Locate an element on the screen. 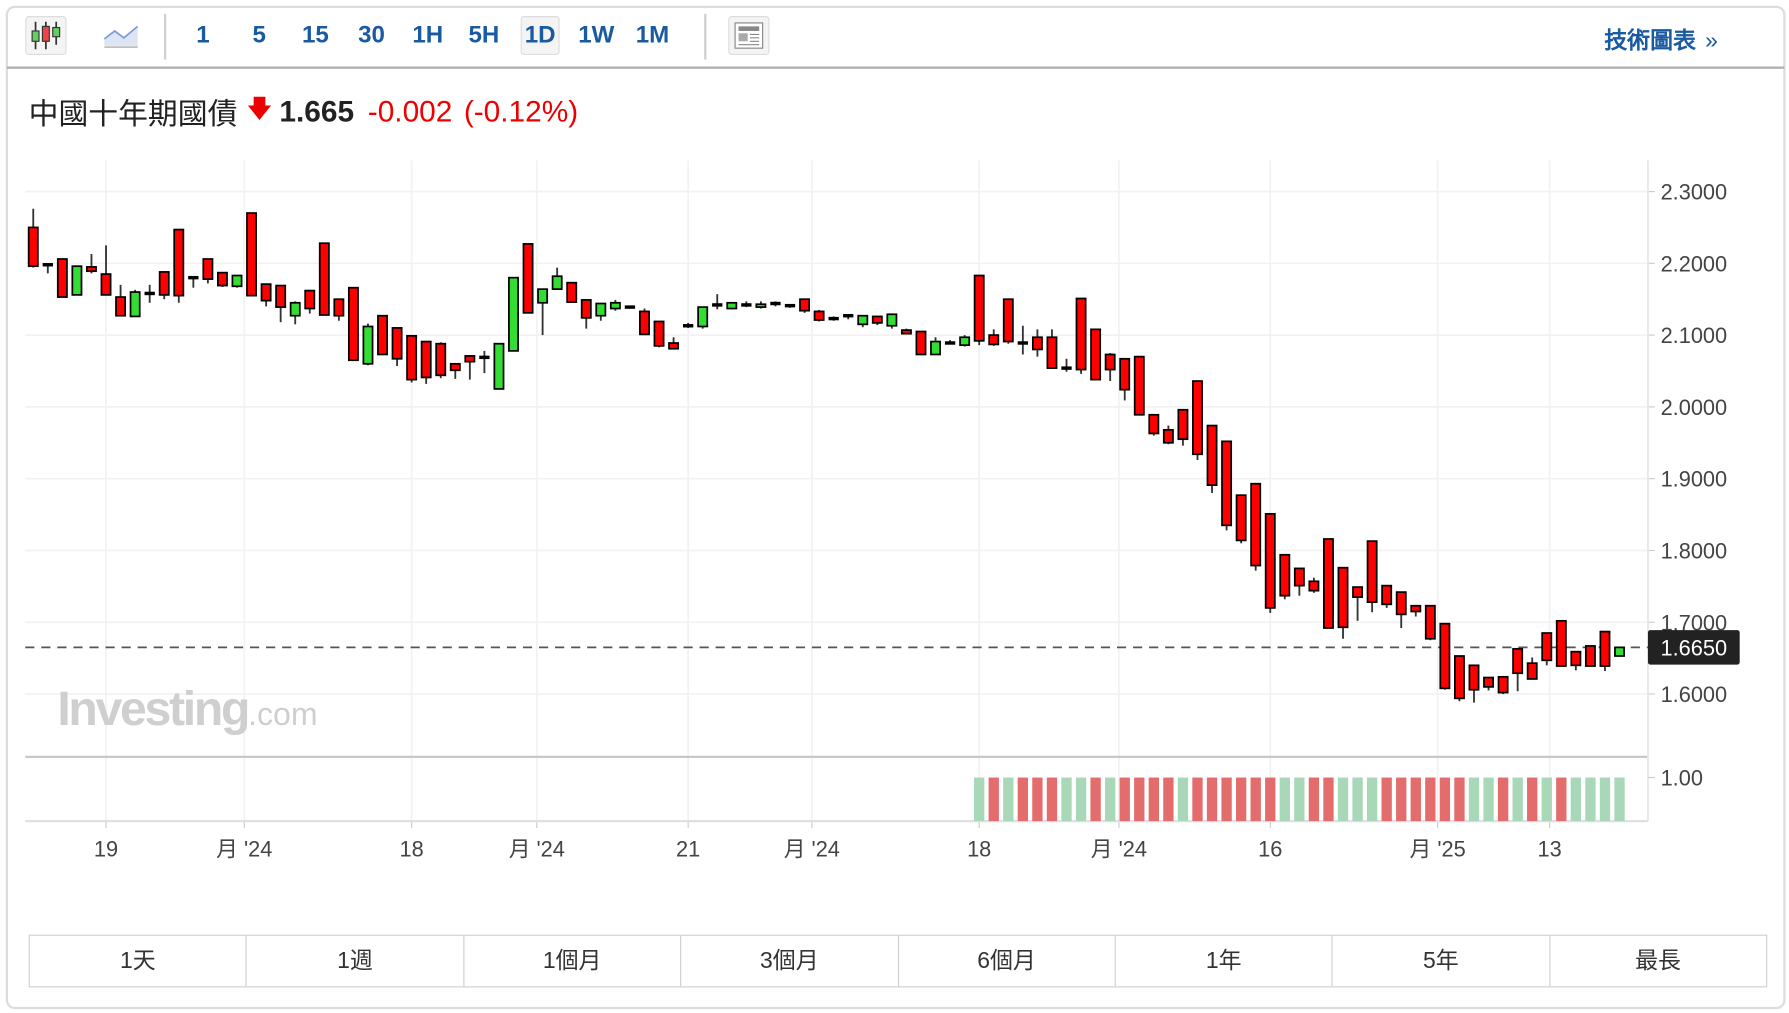 This screenshot has height=1013, width=1789. range-button: 1個月 is located at coordinates (573, 961).